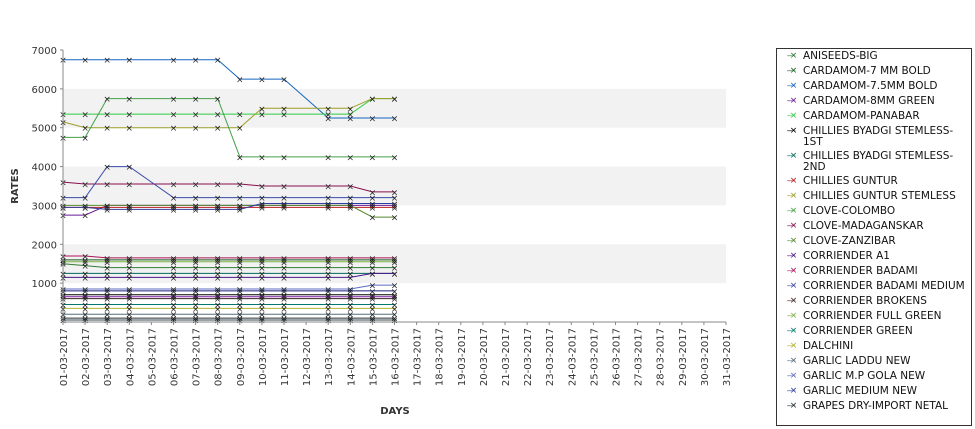 The height and width of the screenshot is (429, 975). What do you see at coordinates (307, 357) in the screenshot?
I see `x-tick-label: 12-03-2017` at bounding box center [307, 357].